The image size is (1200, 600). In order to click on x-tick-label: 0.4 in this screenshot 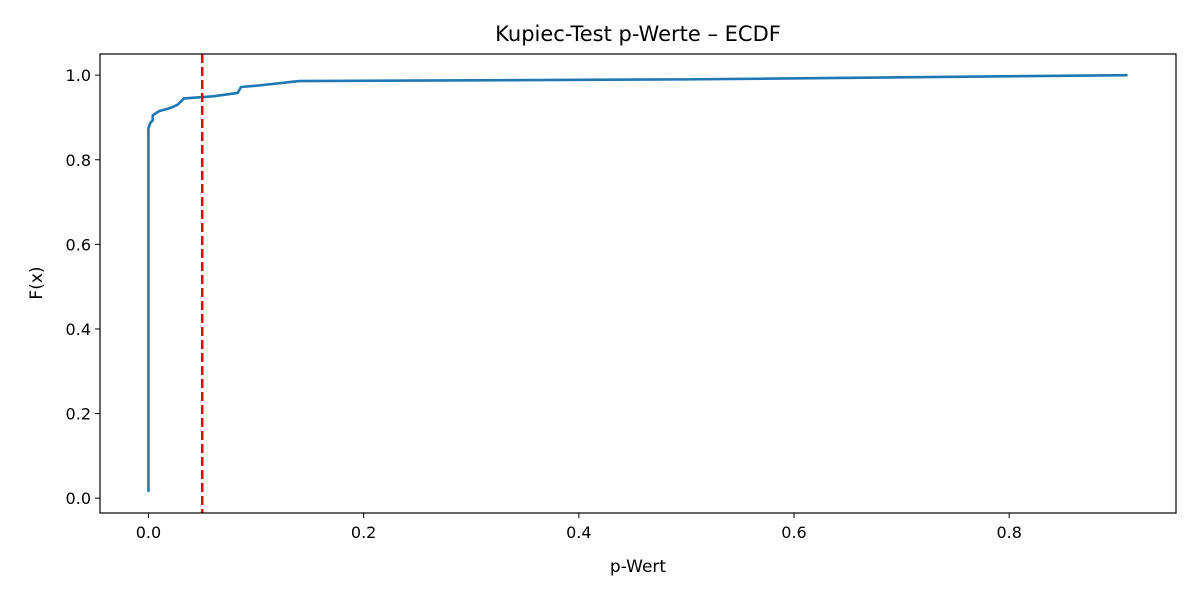, I will do `click(578, 532)`.